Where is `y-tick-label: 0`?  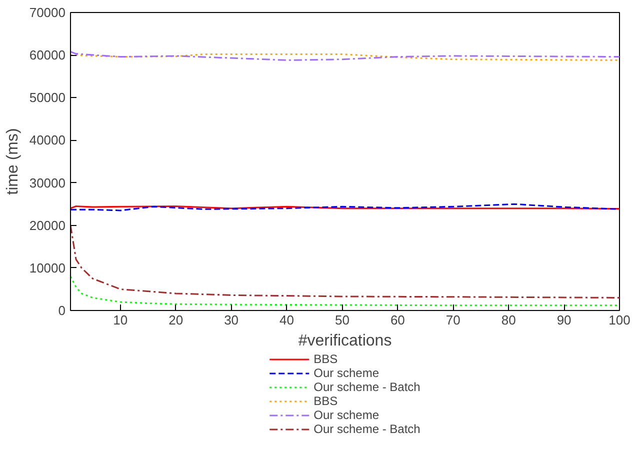 y-tick-label: 0 is located at coordinates (62, 310).